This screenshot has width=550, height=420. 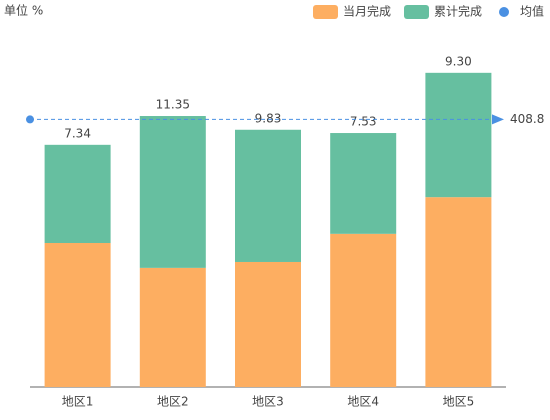 I want to click on mean-arrow, so click(x=498, y=119).